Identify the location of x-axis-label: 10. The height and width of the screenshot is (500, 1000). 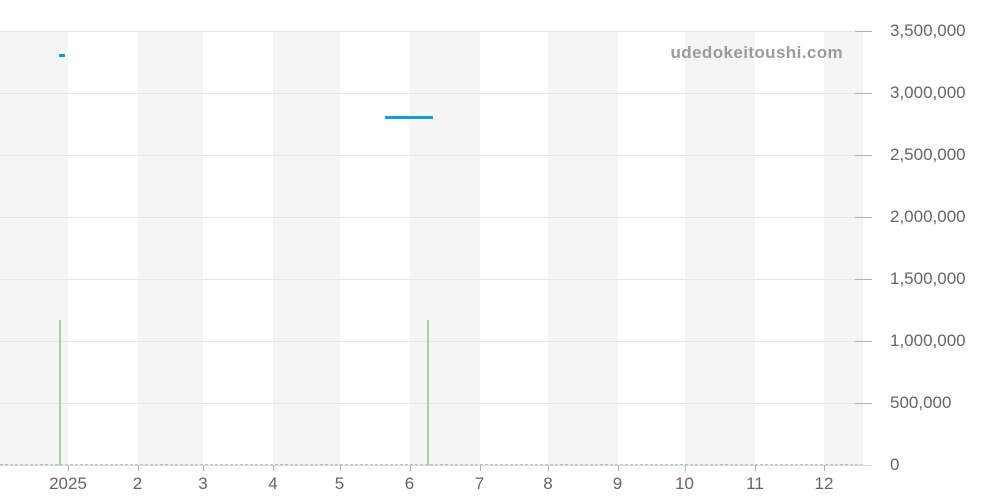
(684, 483).